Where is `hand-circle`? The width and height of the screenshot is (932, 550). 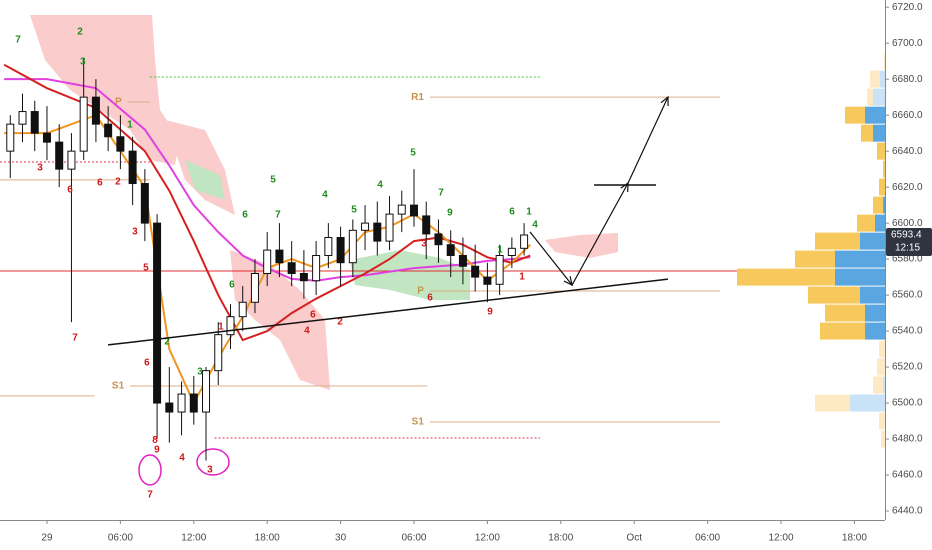 hand-circle is located at coordinates (213, 462).